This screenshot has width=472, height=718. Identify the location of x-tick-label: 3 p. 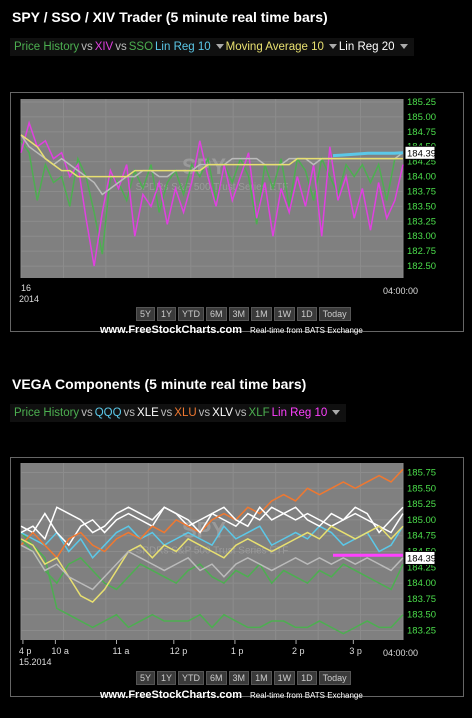
(355, 651).